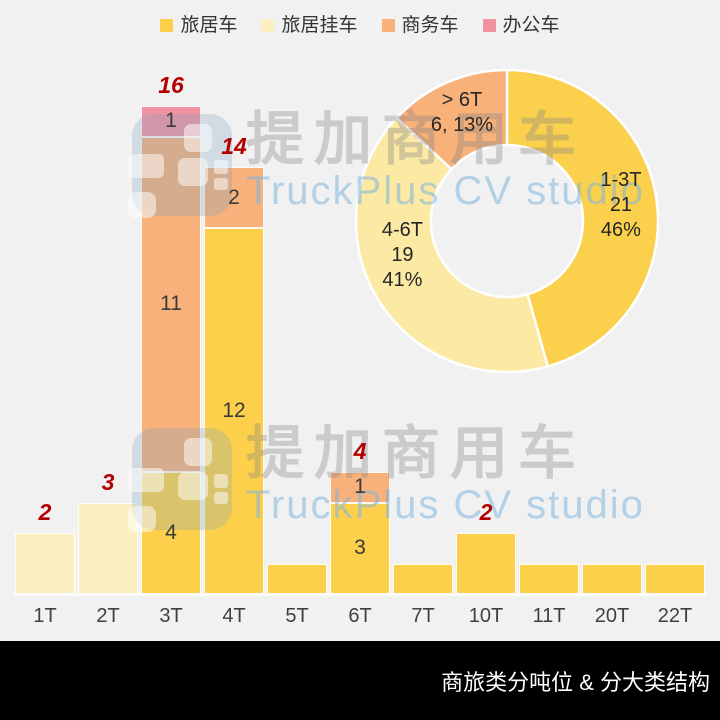  Describe the element at coordinates (486, 563) in the screenshot. I see `bar-segment-10T-旅居车` at that location.